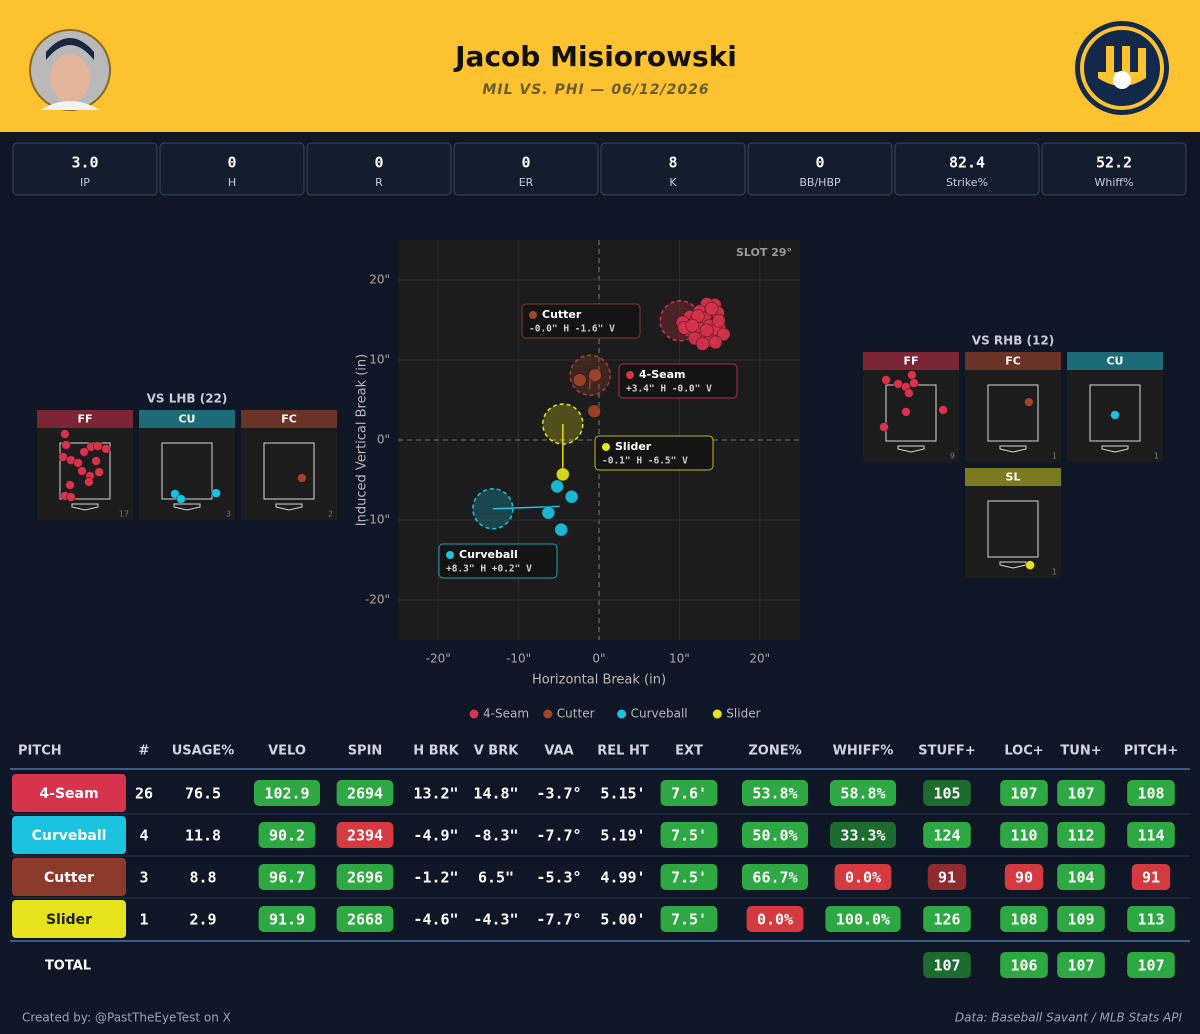 The width and height of the screenshot is (1200, 1034). What do you see at coordinates (286, 794) in the screenshot?
I see `table-cell: 102.9` at bounding box center [286, 794].